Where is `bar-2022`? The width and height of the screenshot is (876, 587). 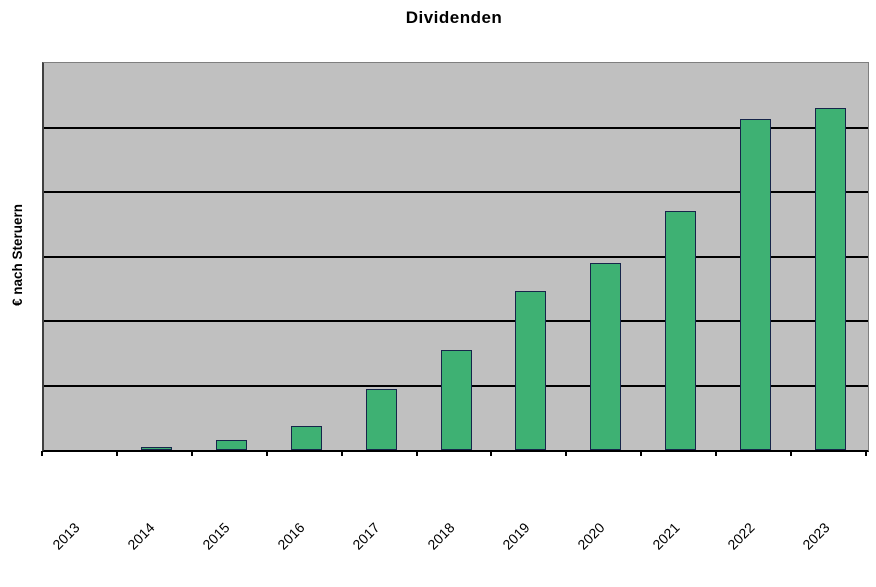
bar-2022 is located at coordinates (756, 284).